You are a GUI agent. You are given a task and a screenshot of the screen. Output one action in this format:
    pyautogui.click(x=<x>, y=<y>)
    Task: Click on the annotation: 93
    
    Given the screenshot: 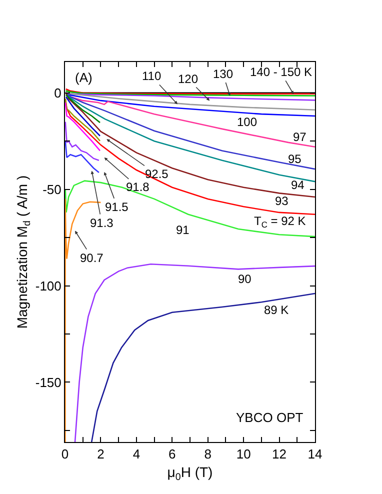 What is the action you would take?
    pyautogui.click(x=282, y=201)
    